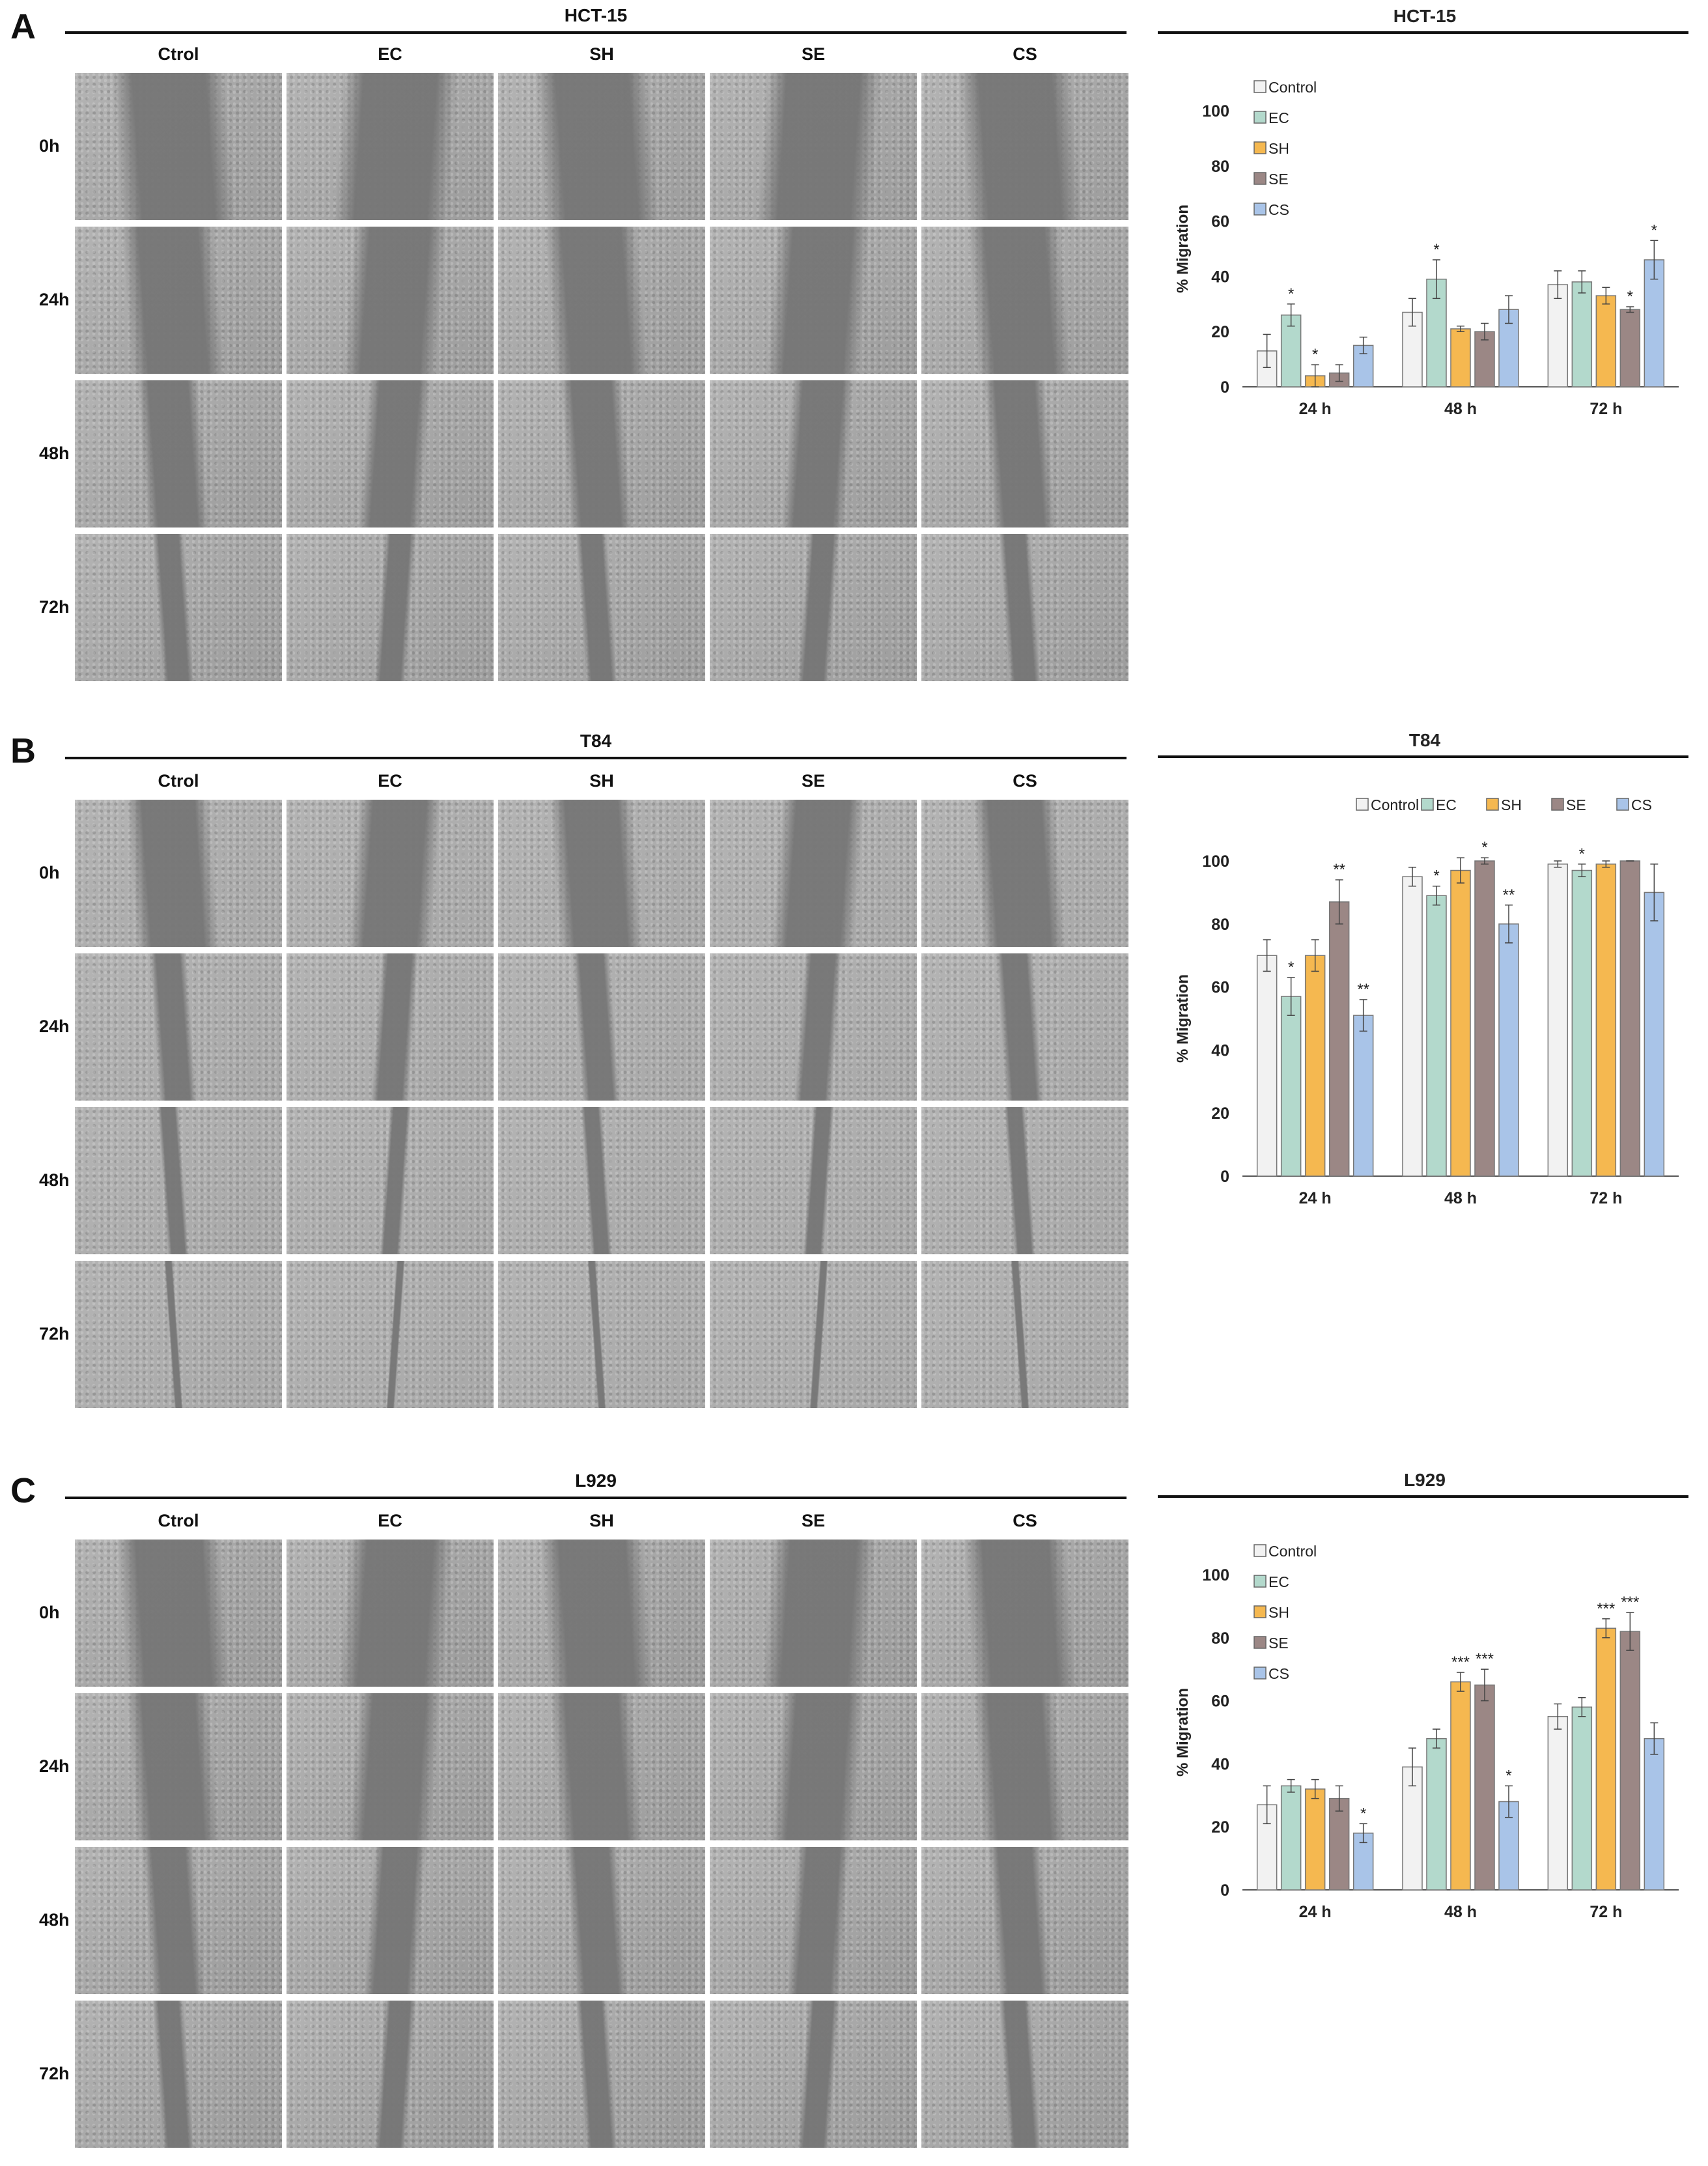 The width and height of the screenshot is (1708, 2166). Describe the element at coordinates (1224, 387) in the screenshot. I see `y-tick-label: 0` at that location.